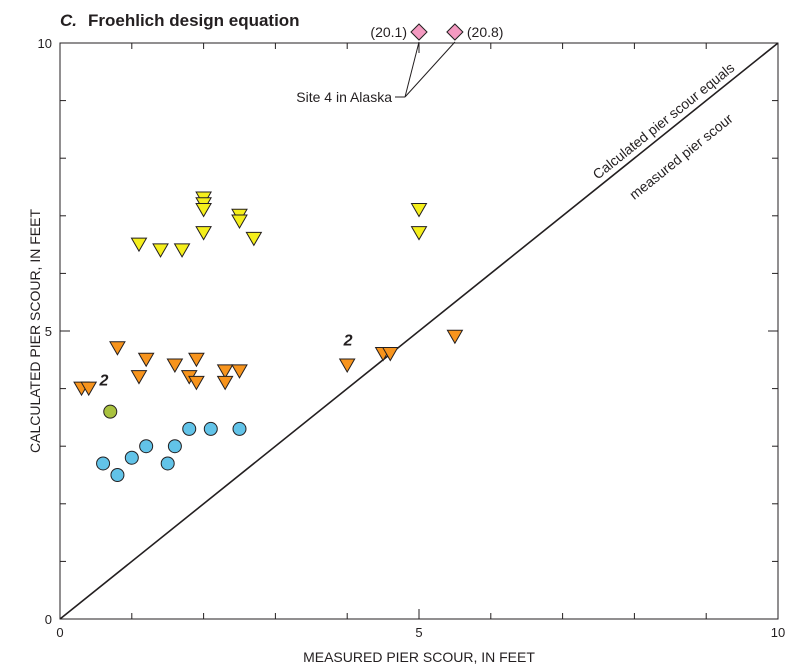 Image resolution: width=786 pixels, height=670 pixels. I want to click on x-tick-label: 10, so click(778, 632).